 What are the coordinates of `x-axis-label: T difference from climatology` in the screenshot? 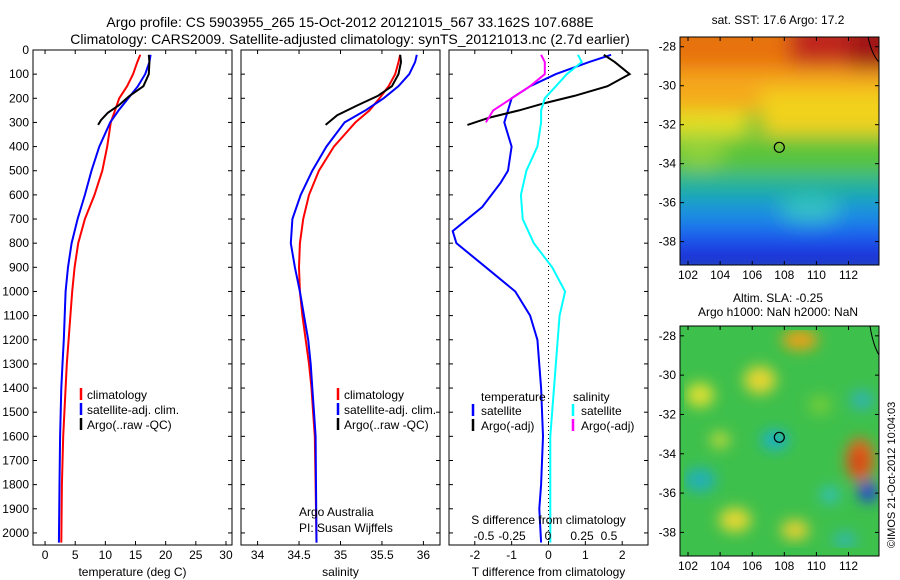 It's located at (549, 572).